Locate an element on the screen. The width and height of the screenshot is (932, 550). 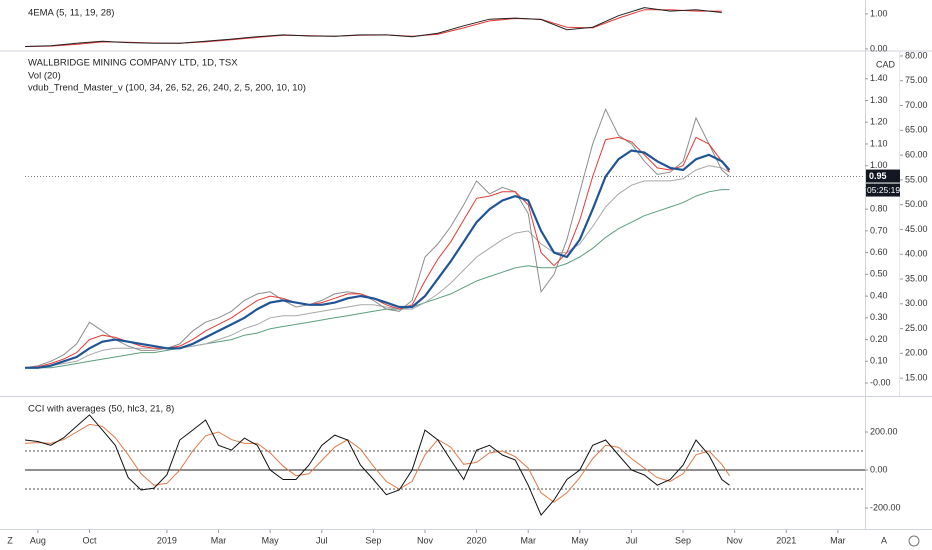
countdown-badge is located at coordinates (883, 190).